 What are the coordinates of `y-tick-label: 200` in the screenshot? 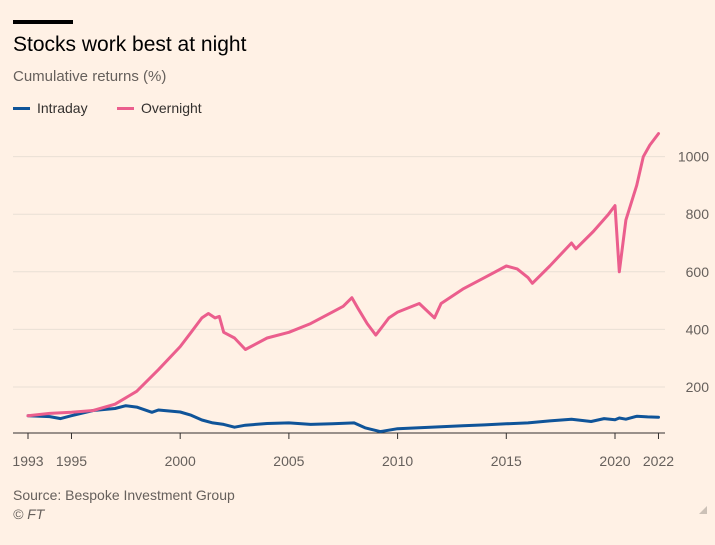 It's located at (698, 387).